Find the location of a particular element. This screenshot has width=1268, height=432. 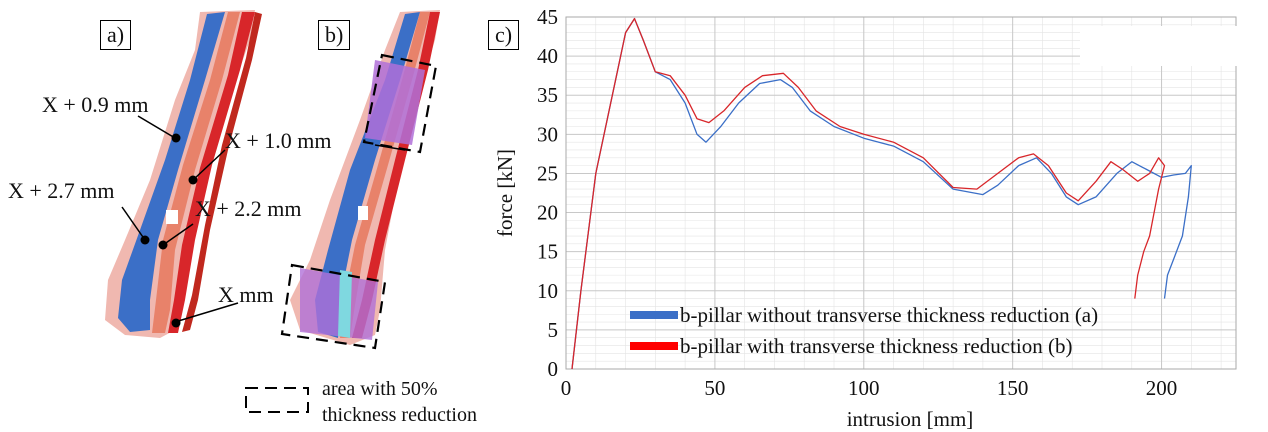

y-tick-label: 5 is located at coordinates (553, 330).